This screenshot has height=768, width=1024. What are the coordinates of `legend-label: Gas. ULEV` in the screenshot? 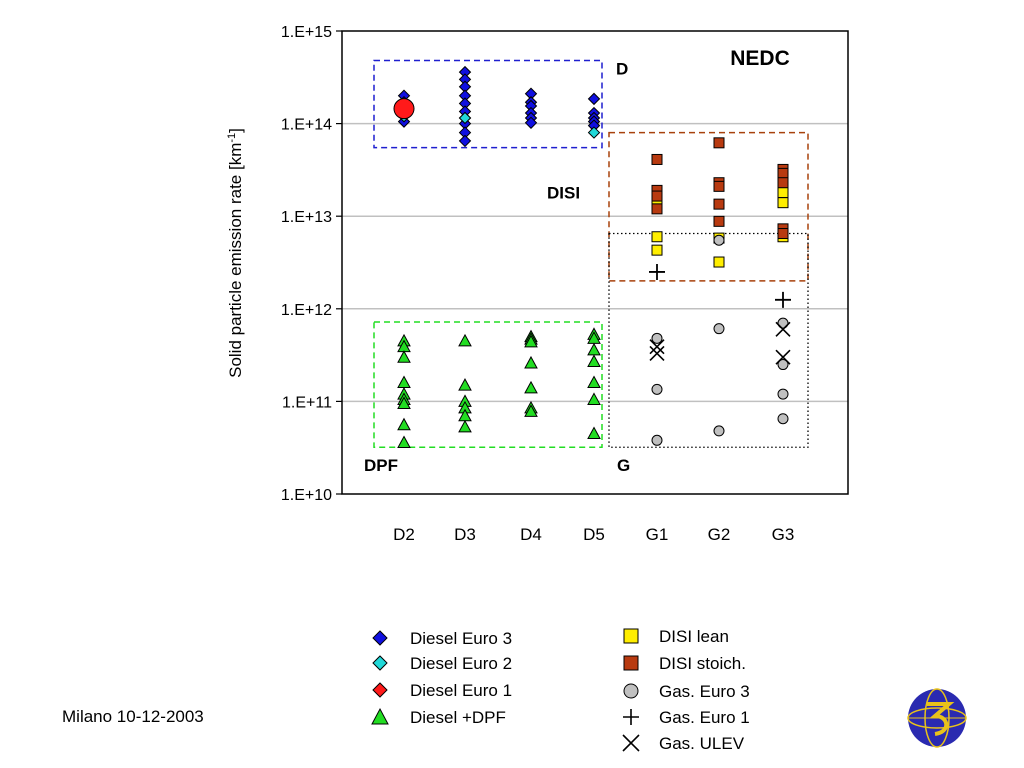 It's located at (702, 743).